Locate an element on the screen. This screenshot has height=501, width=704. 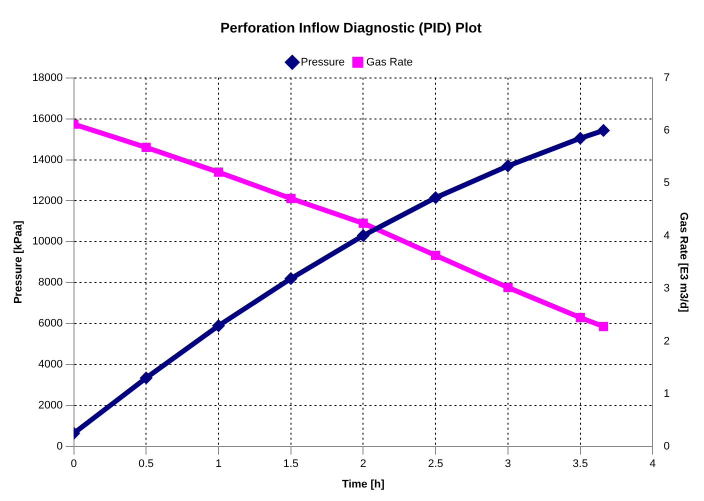
y-tick-label: 8000 is located at coordinates (50, 282).